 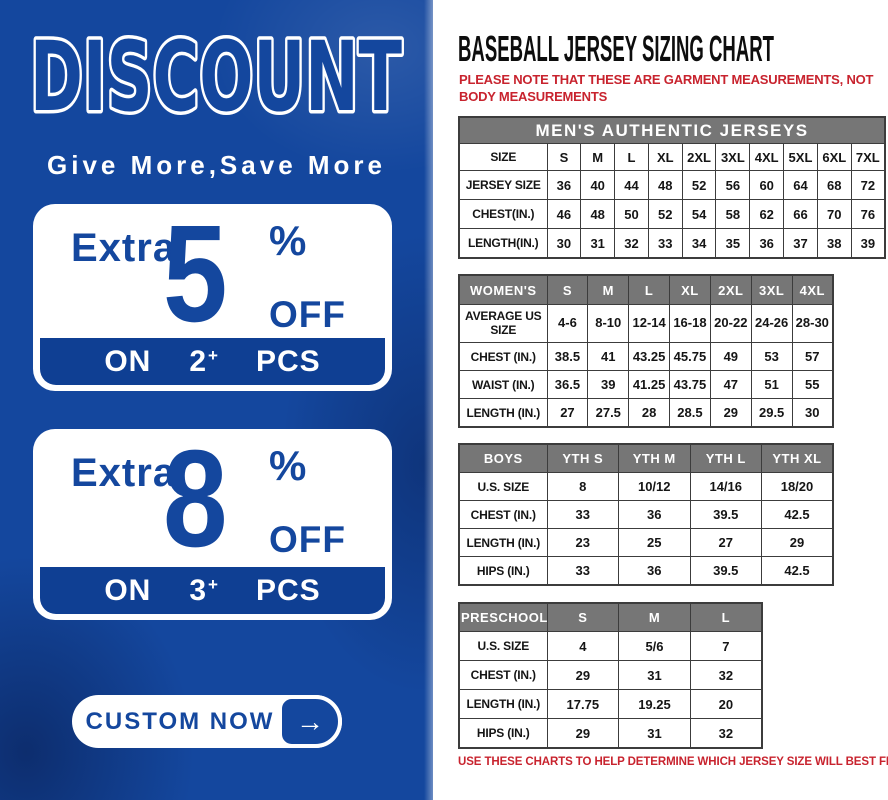 What do you see at coordinates (207, 721) in the screenshot?
I see `custom-now-button: CUSTOM NOW →` at bounding box center [207, 721].